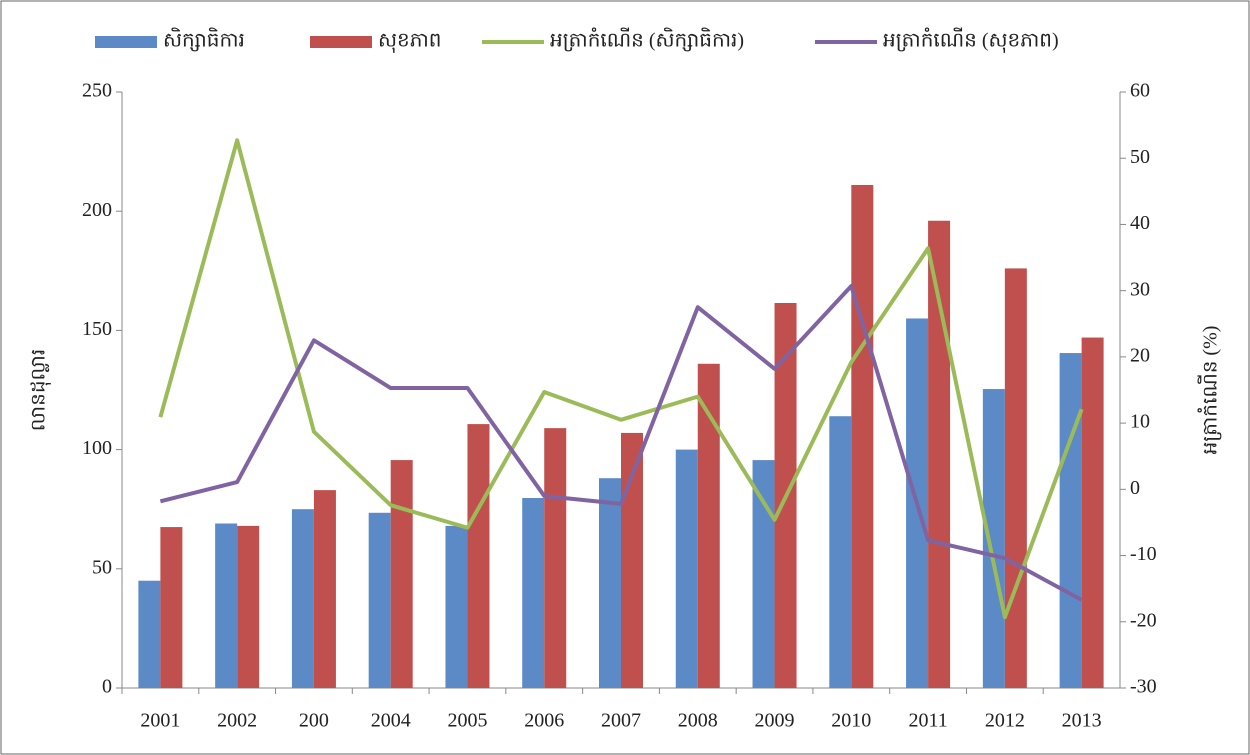 This screenshot has width=1250, height=755. Describe the element at coordinates (97, 210) in the screenshot. I see `y-tick-label: 200` at that location.